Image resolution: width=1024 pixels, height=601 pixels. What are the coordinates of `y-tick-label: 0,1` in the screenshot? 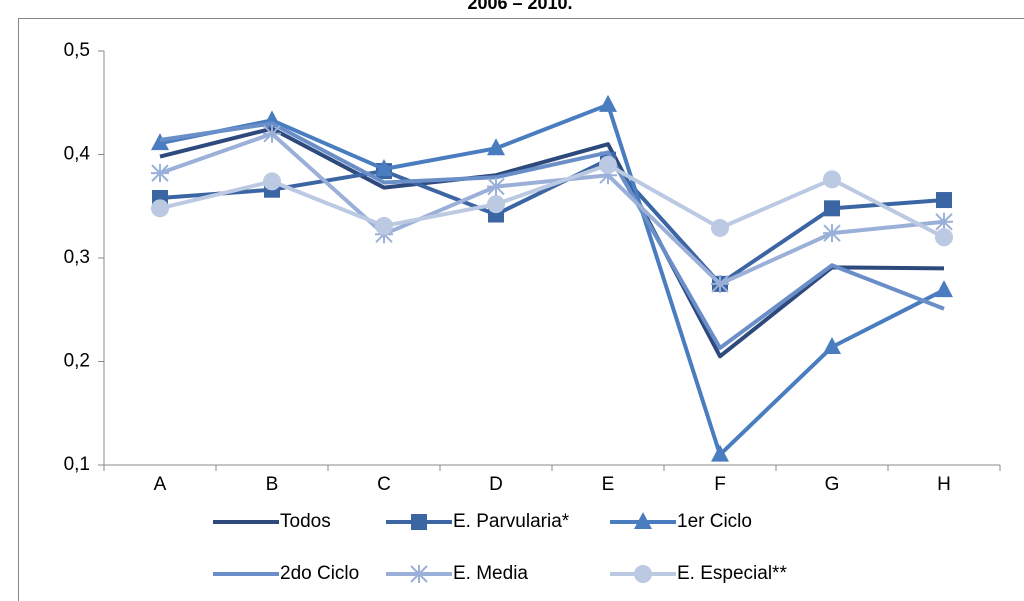 It's located at (77, 464).